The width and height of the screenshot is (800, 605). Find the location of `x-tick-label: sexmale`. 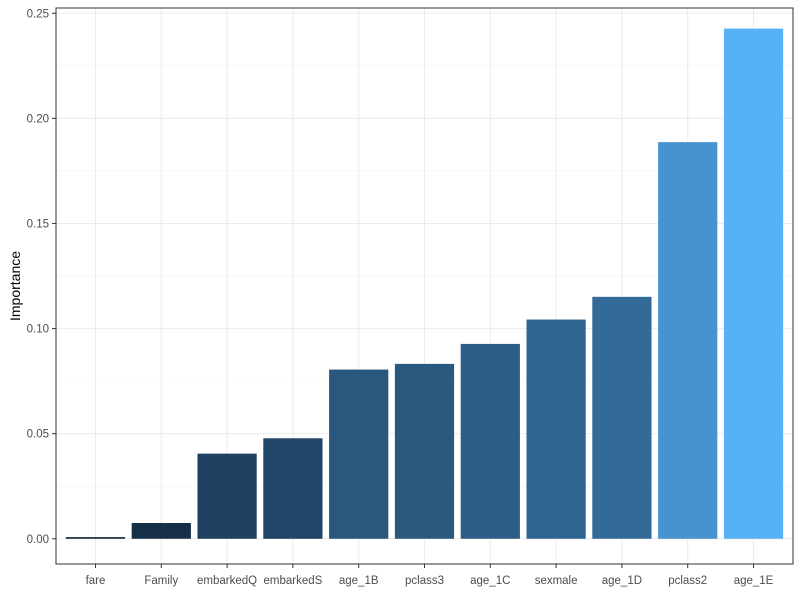

x-tick-label: sexmale is located at coordinates (556, 581).